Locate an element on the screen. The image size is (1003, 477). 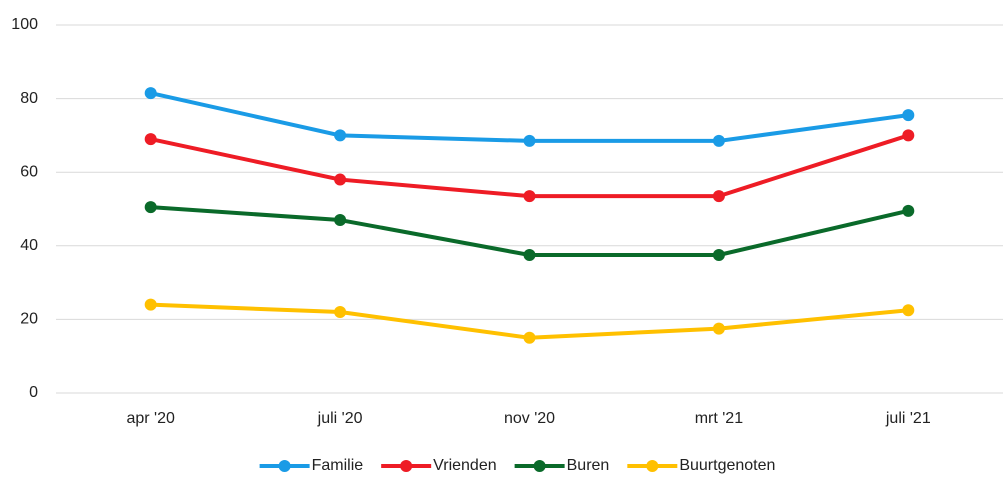
legend-label: Familie is located at coordinates (338, 465).